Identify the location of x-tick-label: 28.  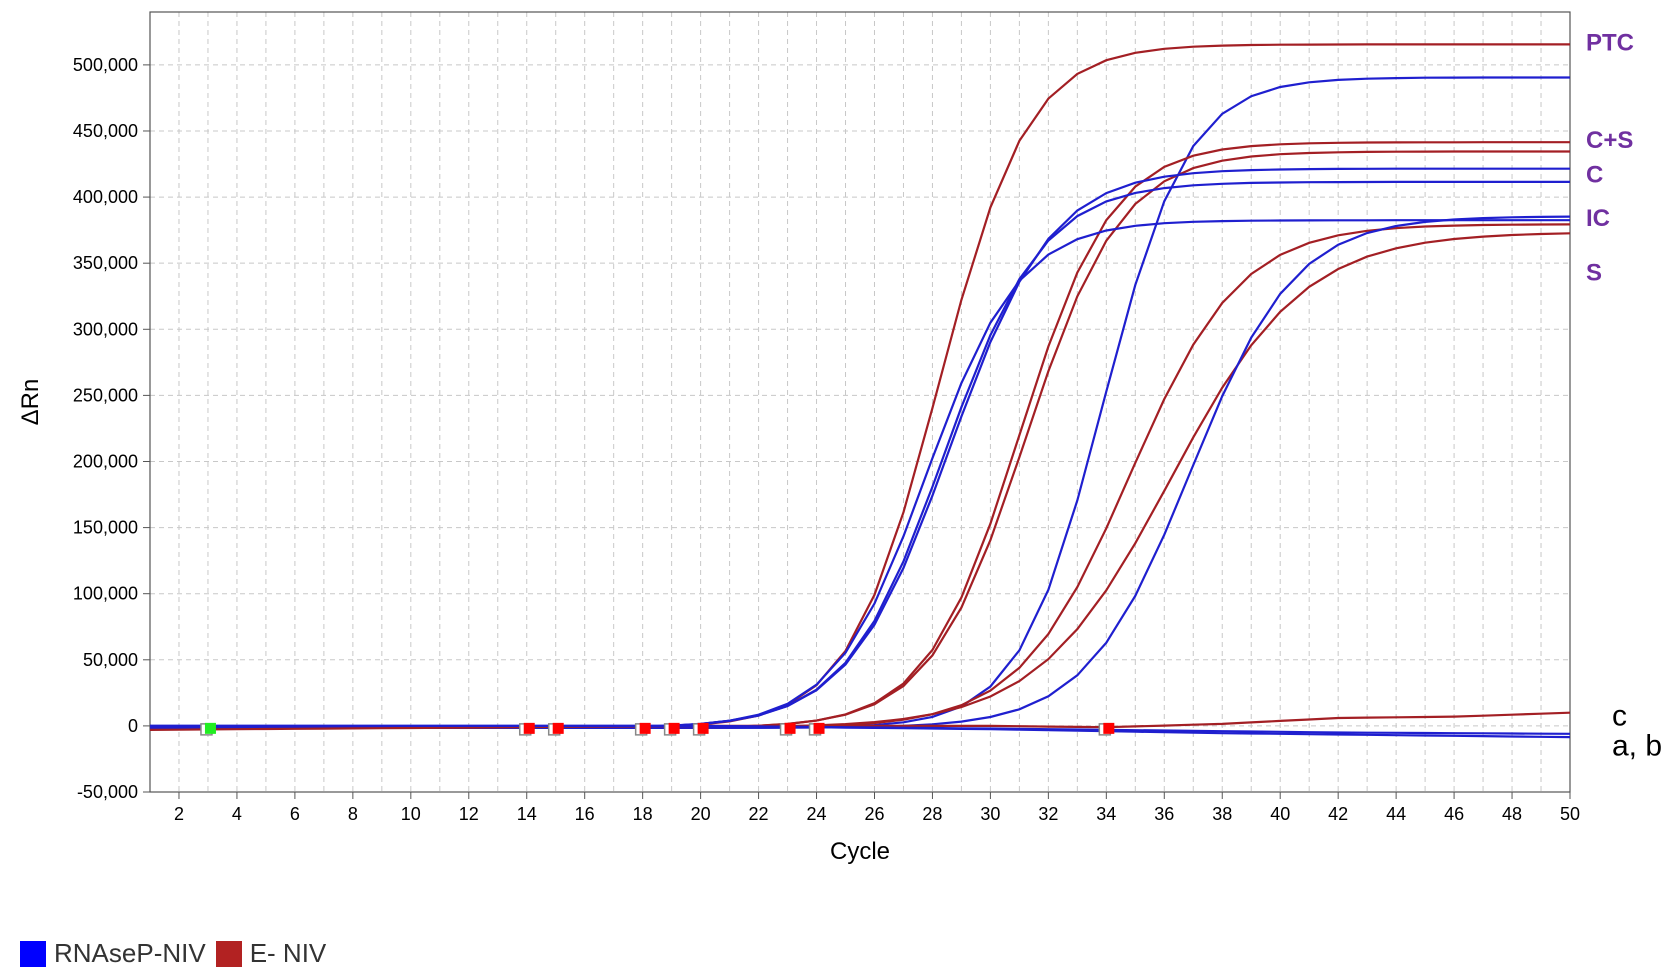
(932, 814).